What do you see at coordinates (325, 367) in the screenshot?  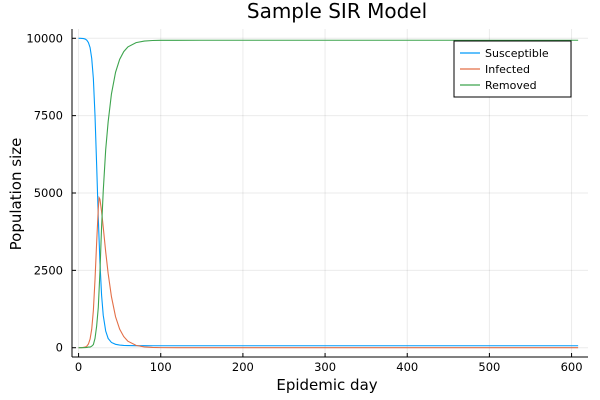 I see `x-tick-label: 300` at bounding box center [325, 367].